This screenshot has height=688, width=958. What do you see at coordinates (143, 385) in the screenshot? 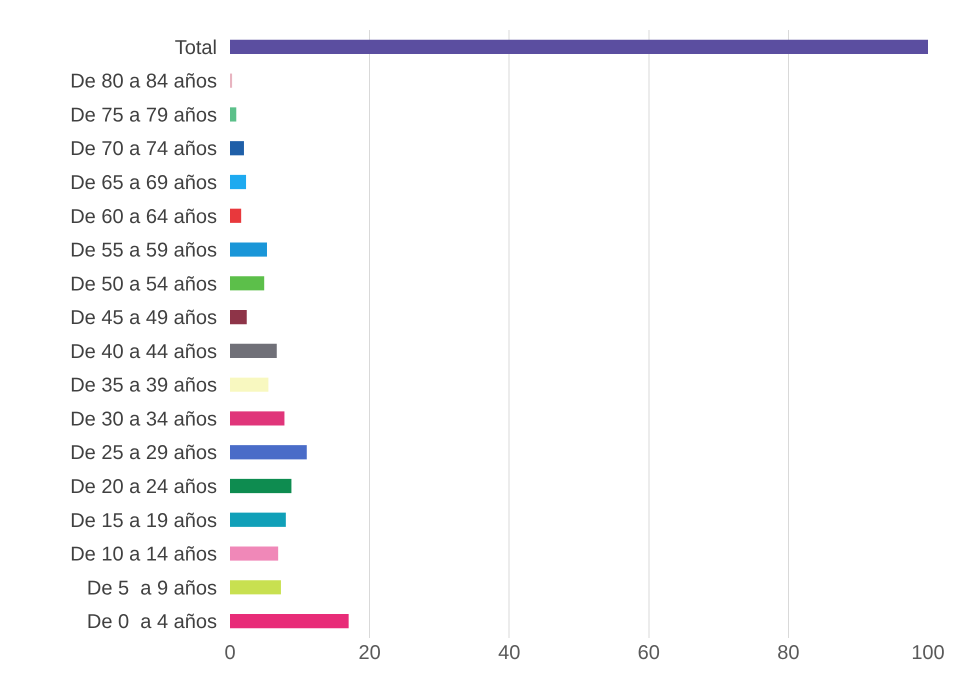
I see `y-tick-label: De 35 a 39 años` at bounding box center [143, 385].